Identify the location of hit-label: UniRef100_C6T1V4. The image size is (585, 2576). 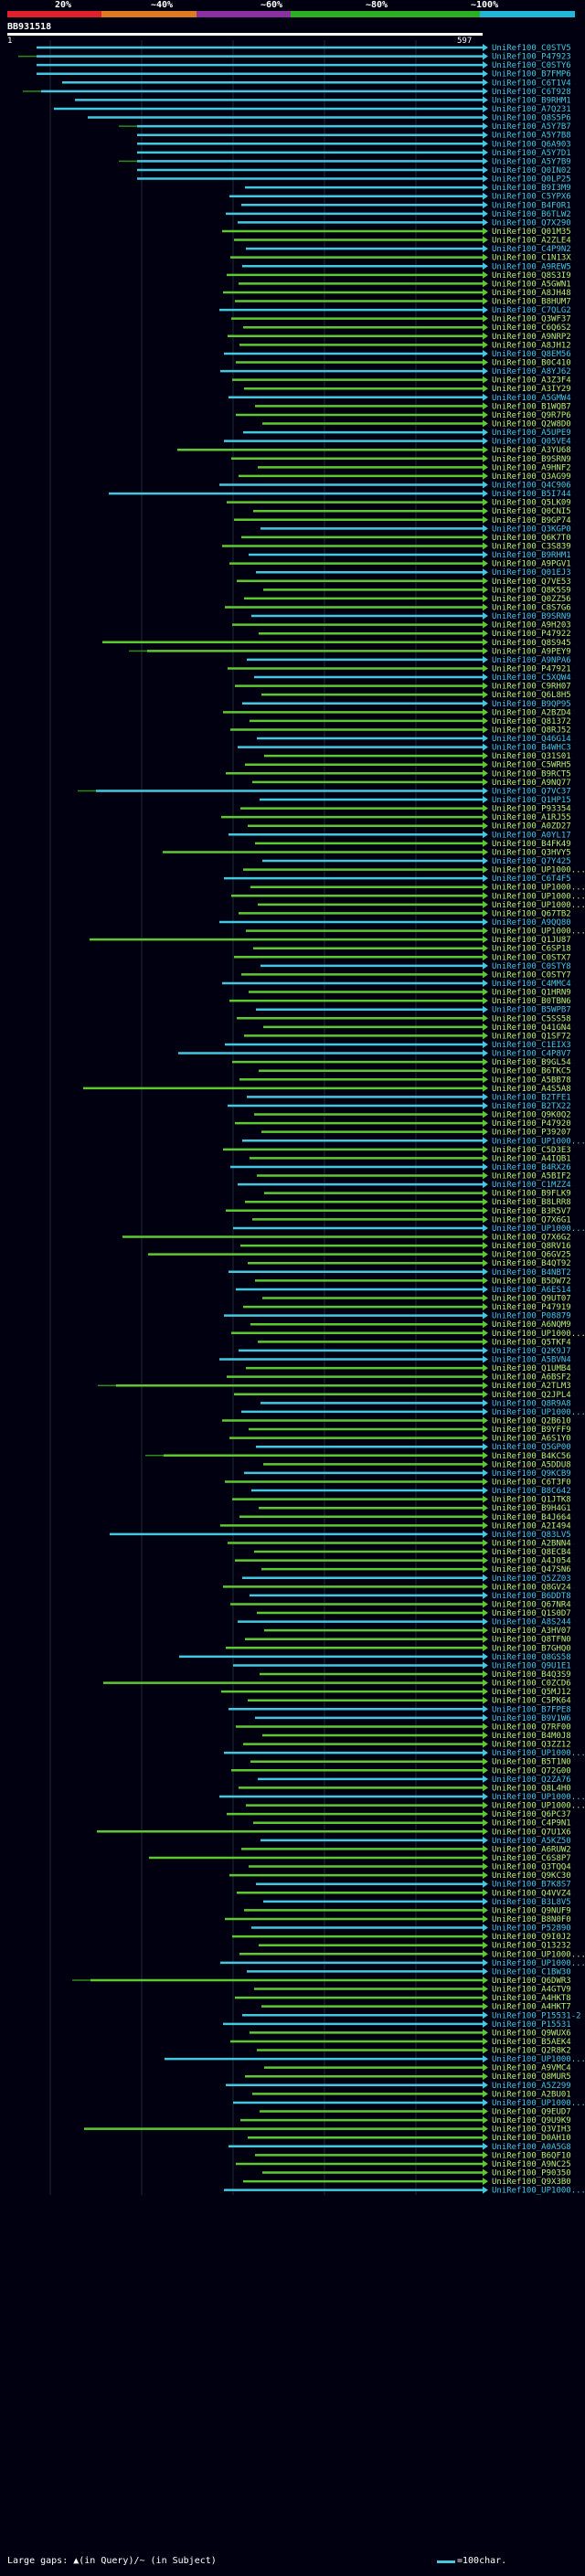
(532, 83).